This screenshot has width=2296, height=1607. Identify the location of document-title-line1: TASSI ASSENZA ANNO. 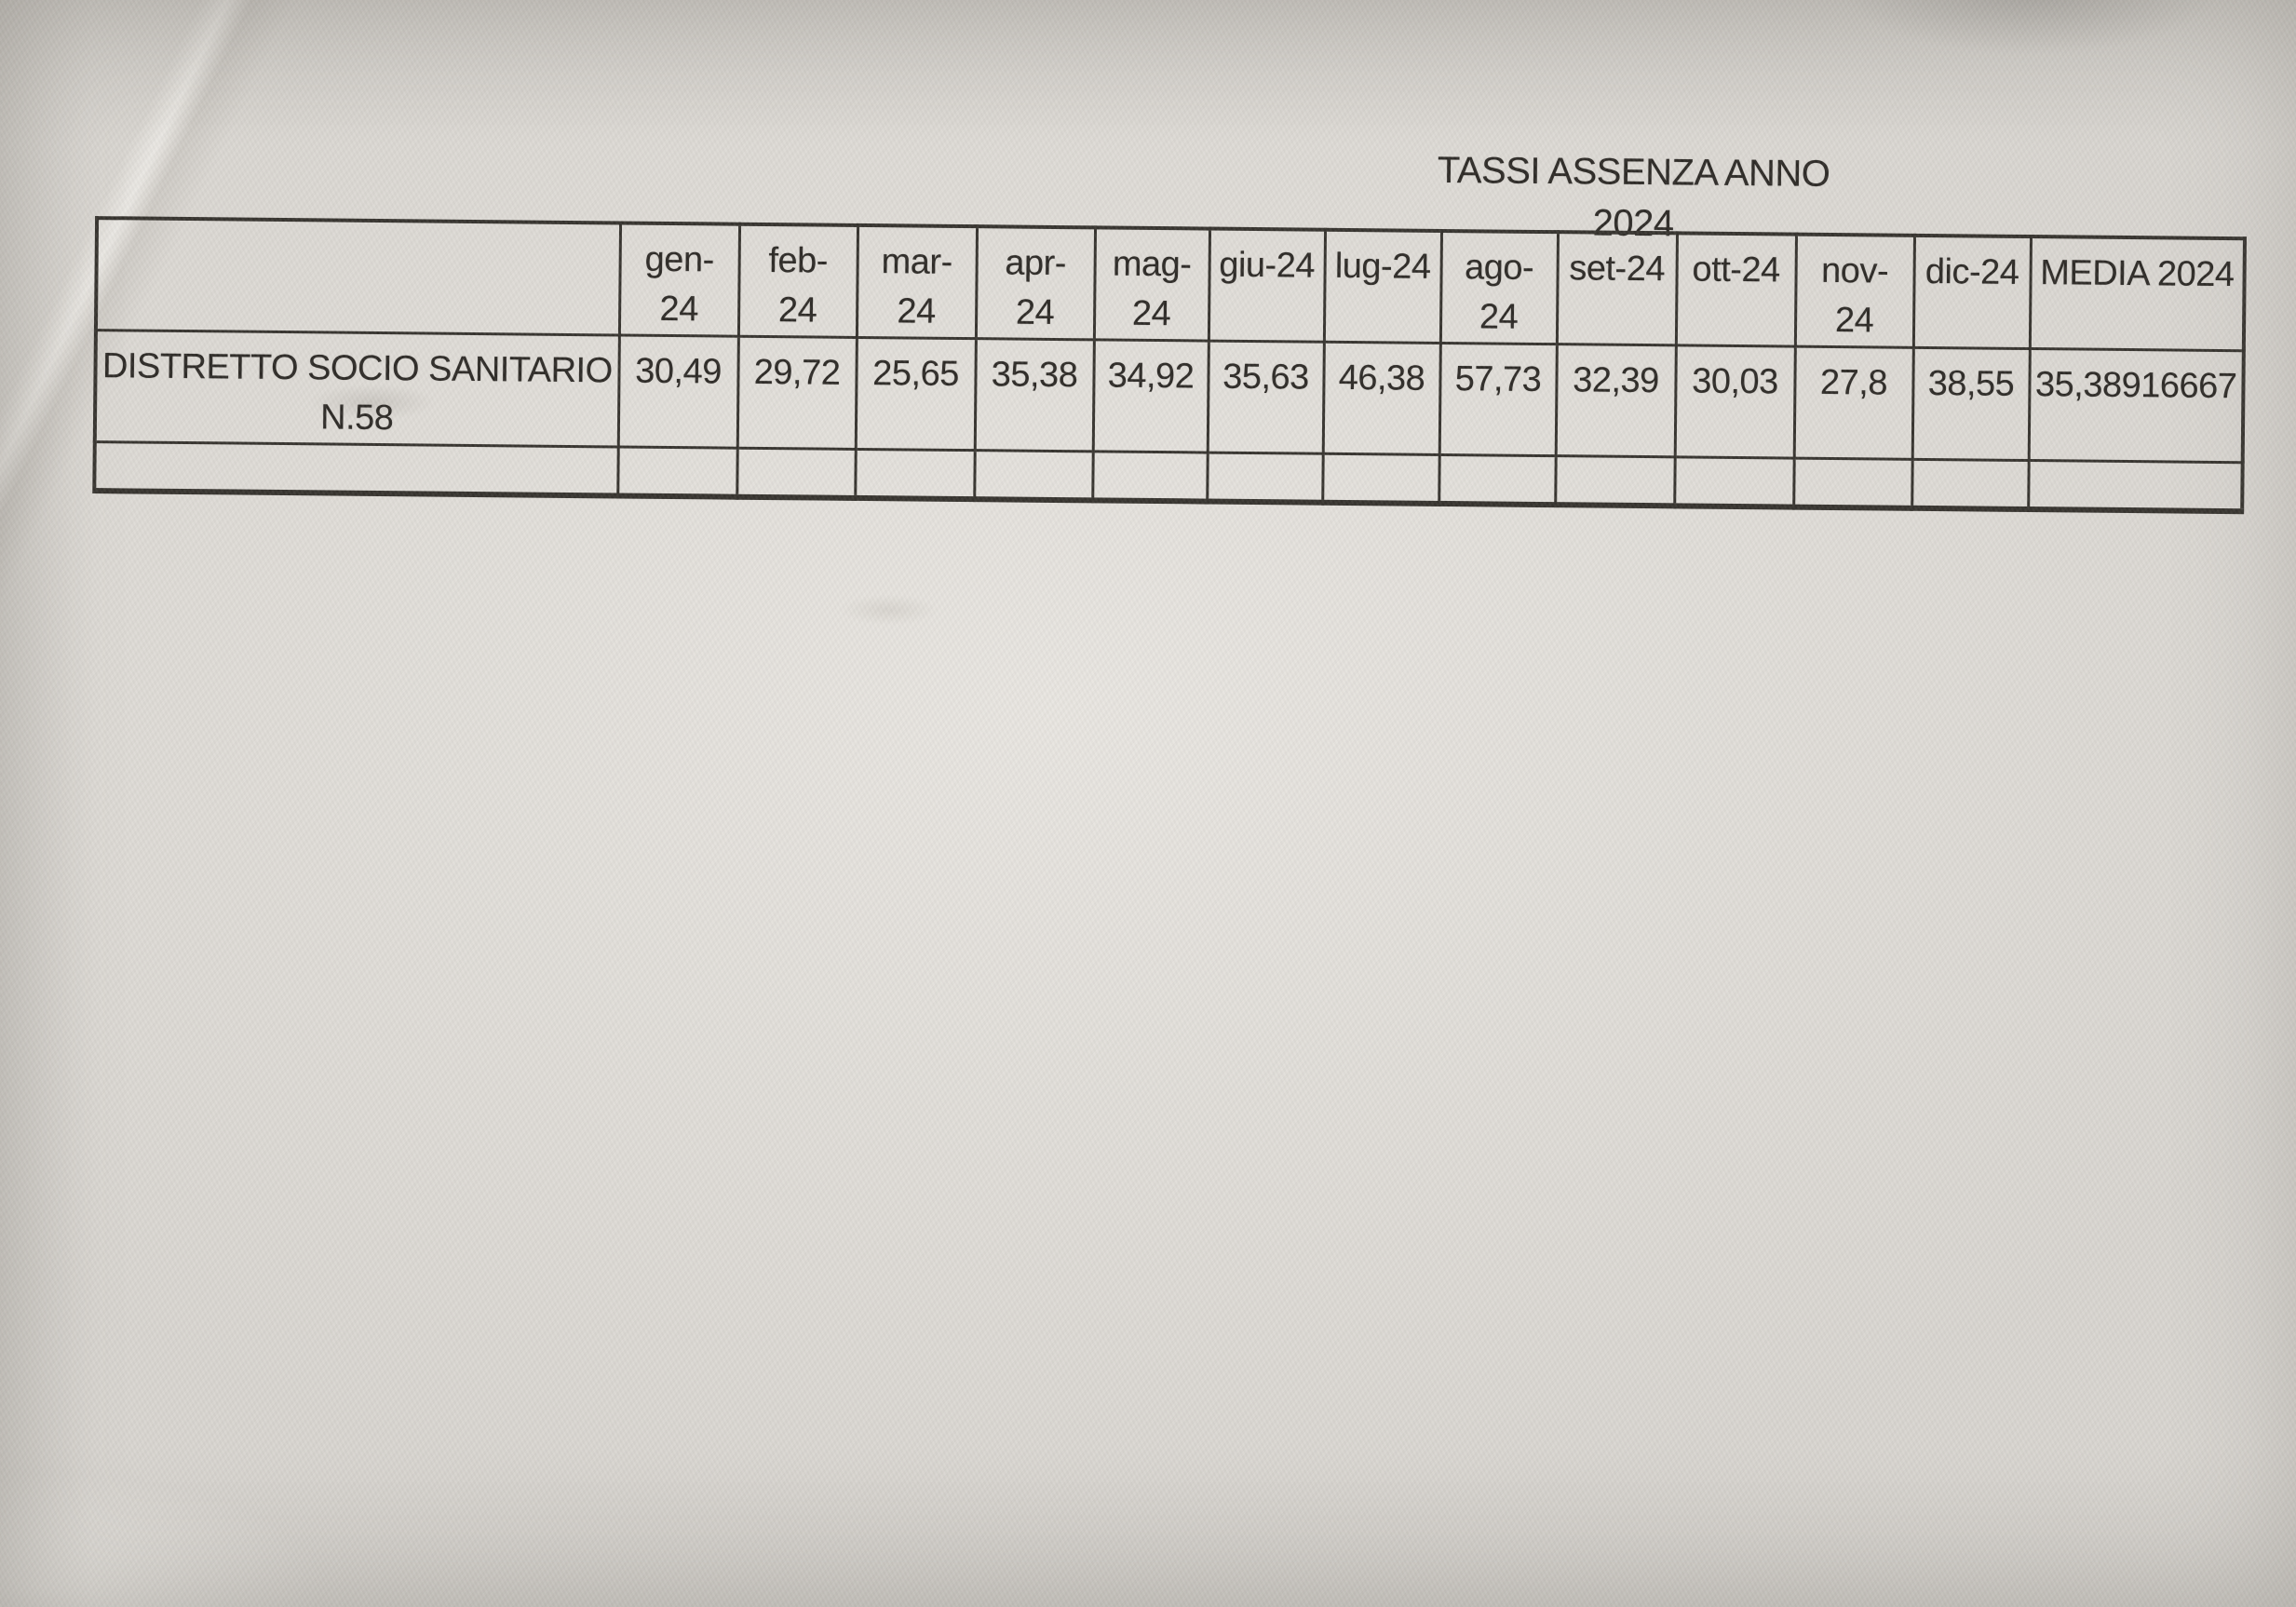
(1633, 172).